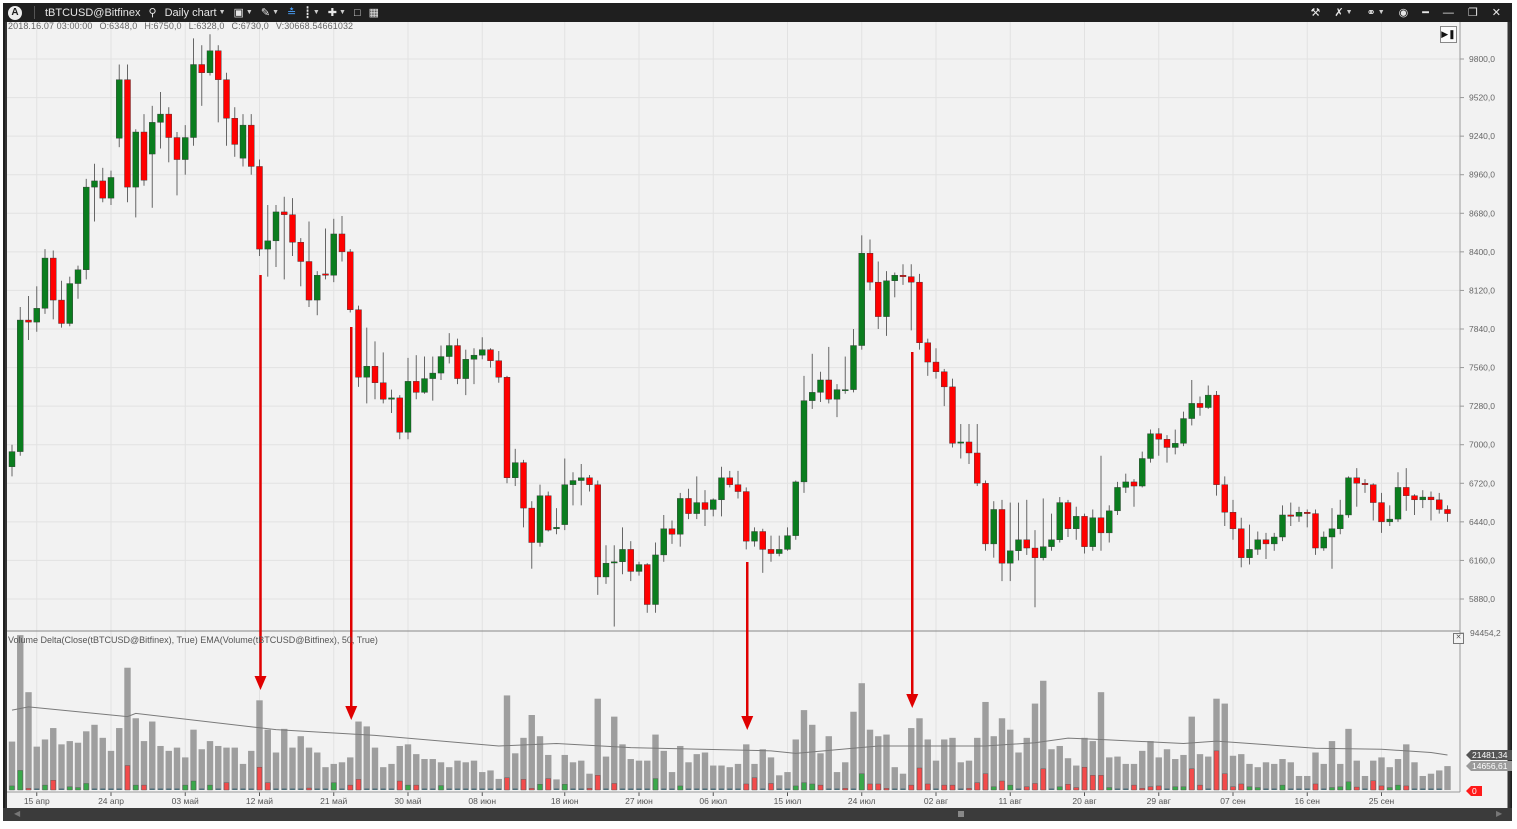  I want to click on pin-icon: ━, so click(1425, 13).